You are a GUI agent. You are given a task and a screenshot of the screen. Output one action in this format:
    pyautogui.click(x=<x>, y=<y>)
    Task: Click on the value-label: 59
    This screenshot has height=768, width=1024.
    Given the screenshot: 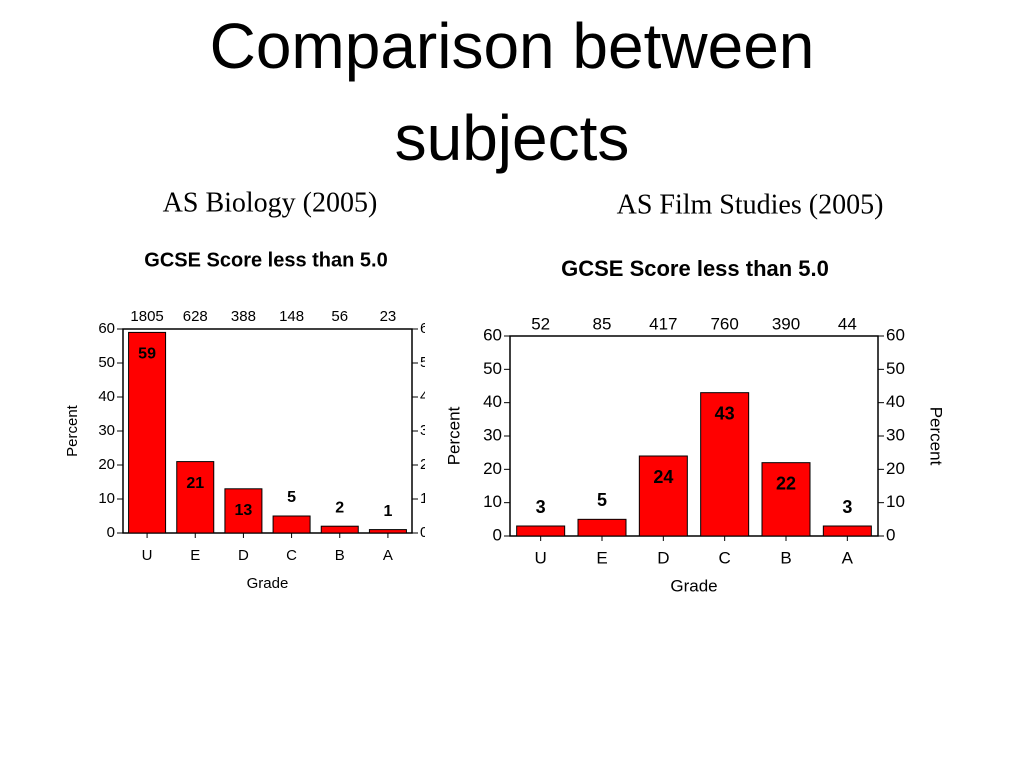 What is the action you would take?
    pyautogui.click(x=147, y=354)
    